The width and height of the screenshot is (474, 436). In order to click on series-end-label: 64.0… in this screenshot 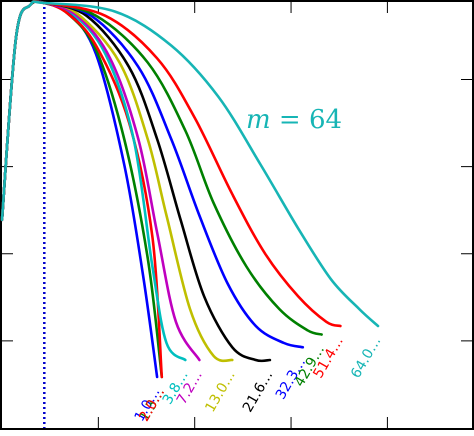, I will do `click(366, 357)`.